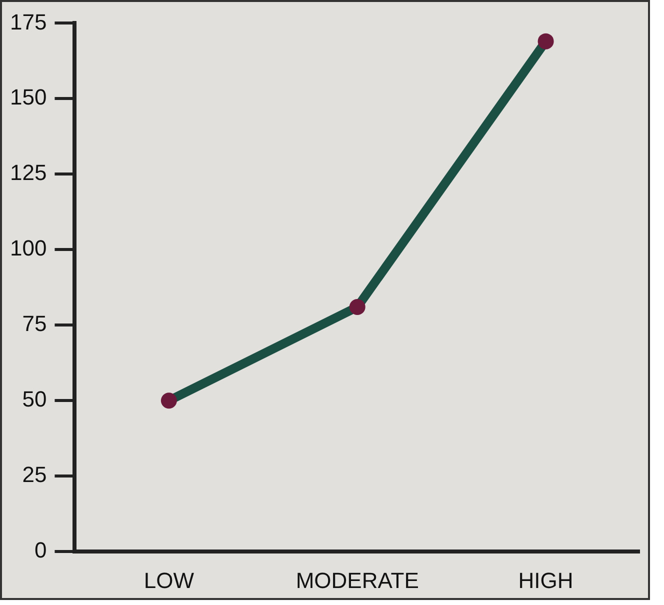 The image size is (664, 605). What do you see at coordinates (357, 580) in the screenshot?
I see `x-tick-label: MODERATE` at bounding box center [357, 580].